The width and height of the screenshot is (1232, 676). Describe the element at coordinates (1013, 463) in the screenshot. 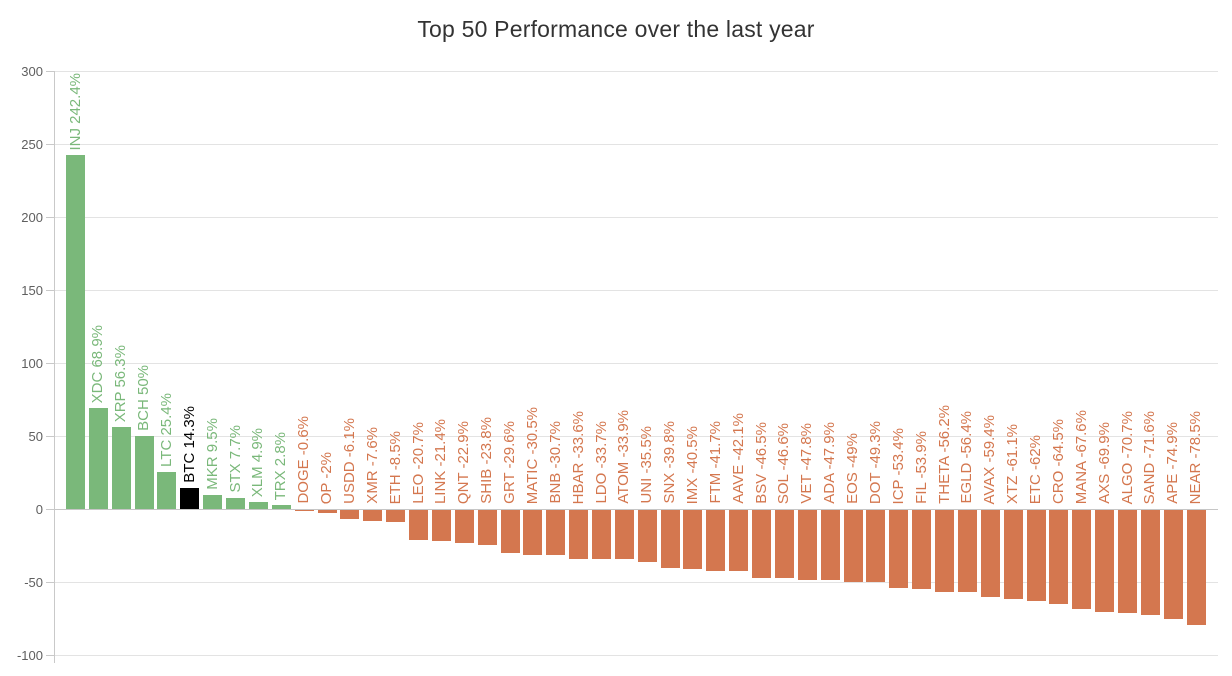

I see `bar-label-XTZ: XTZ -61.1%` at that location.